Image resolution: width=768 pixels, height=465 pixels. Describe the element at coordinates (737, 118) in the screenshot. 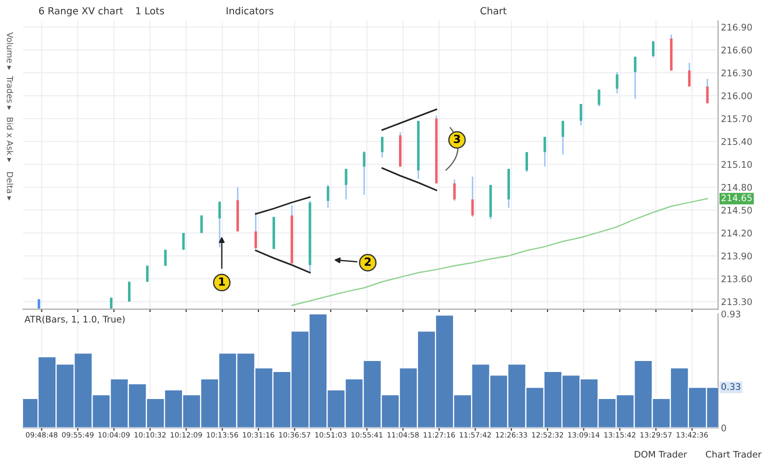

I see `y-tick-label: 215.70` at that location.